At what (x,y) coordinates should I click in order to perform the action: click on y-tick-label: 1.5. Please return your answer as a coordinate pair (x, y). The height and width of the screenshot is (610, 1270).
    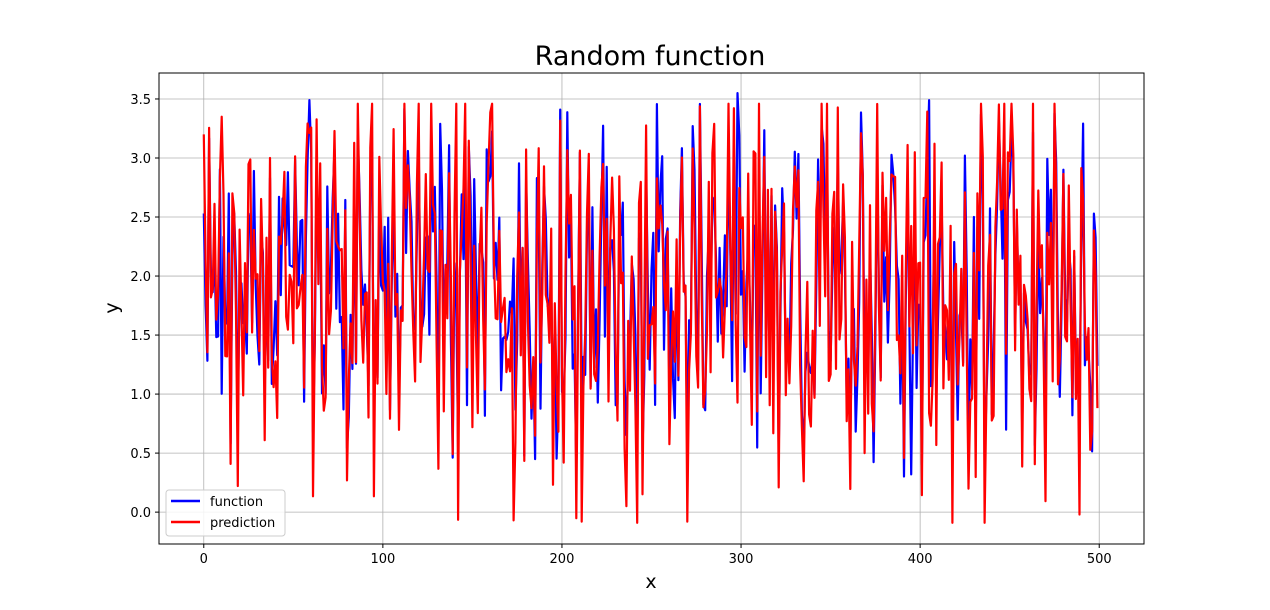
    Looking at the image, I should click on (140, 336).